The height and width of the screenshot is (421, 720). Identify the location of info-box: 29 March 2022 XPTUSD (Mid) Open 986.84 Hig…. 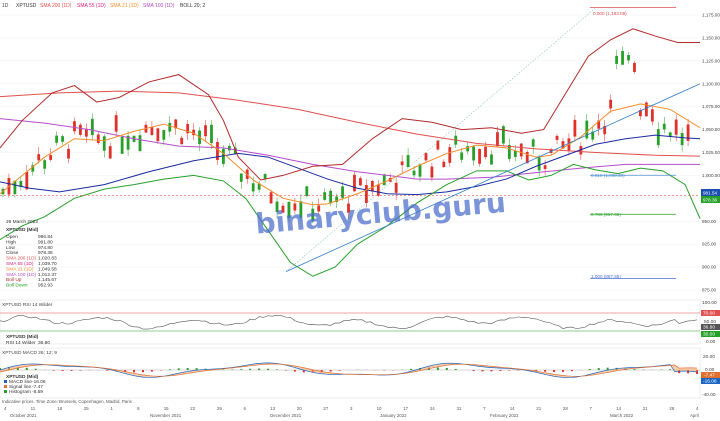
(31, 254).